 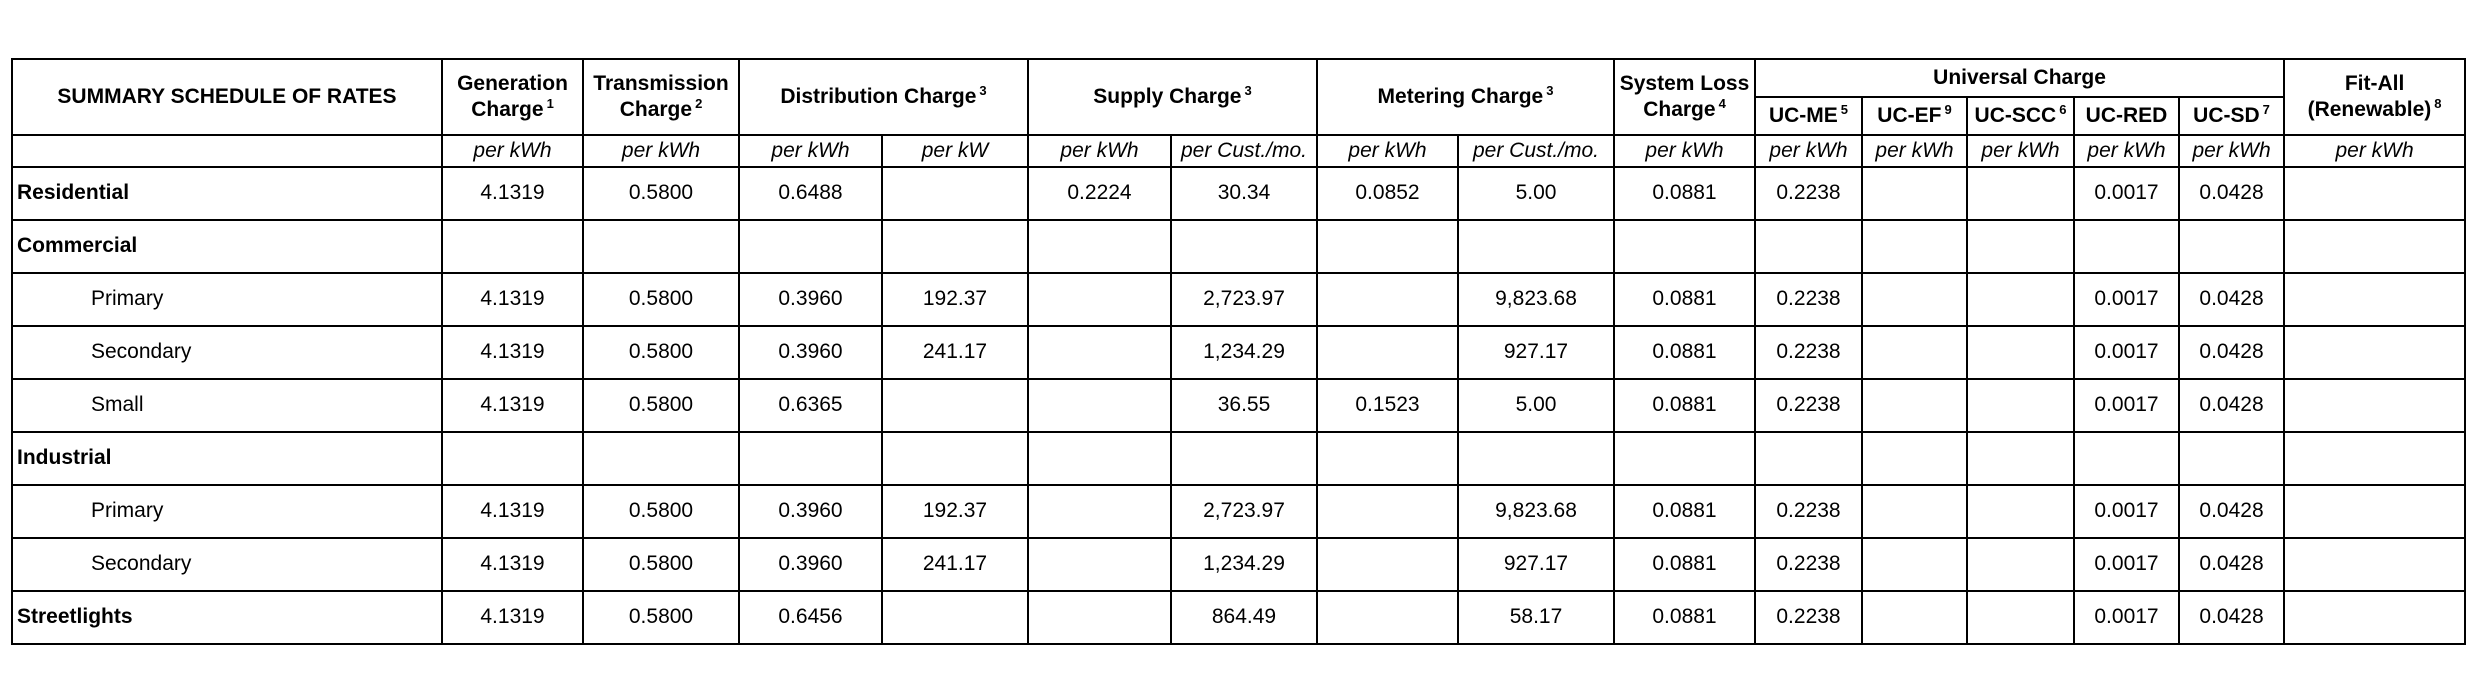 What do you see at coordinates (227, 458) in the screenshot?
I see `row-label: Industrial` at bounding box center [227, 458].